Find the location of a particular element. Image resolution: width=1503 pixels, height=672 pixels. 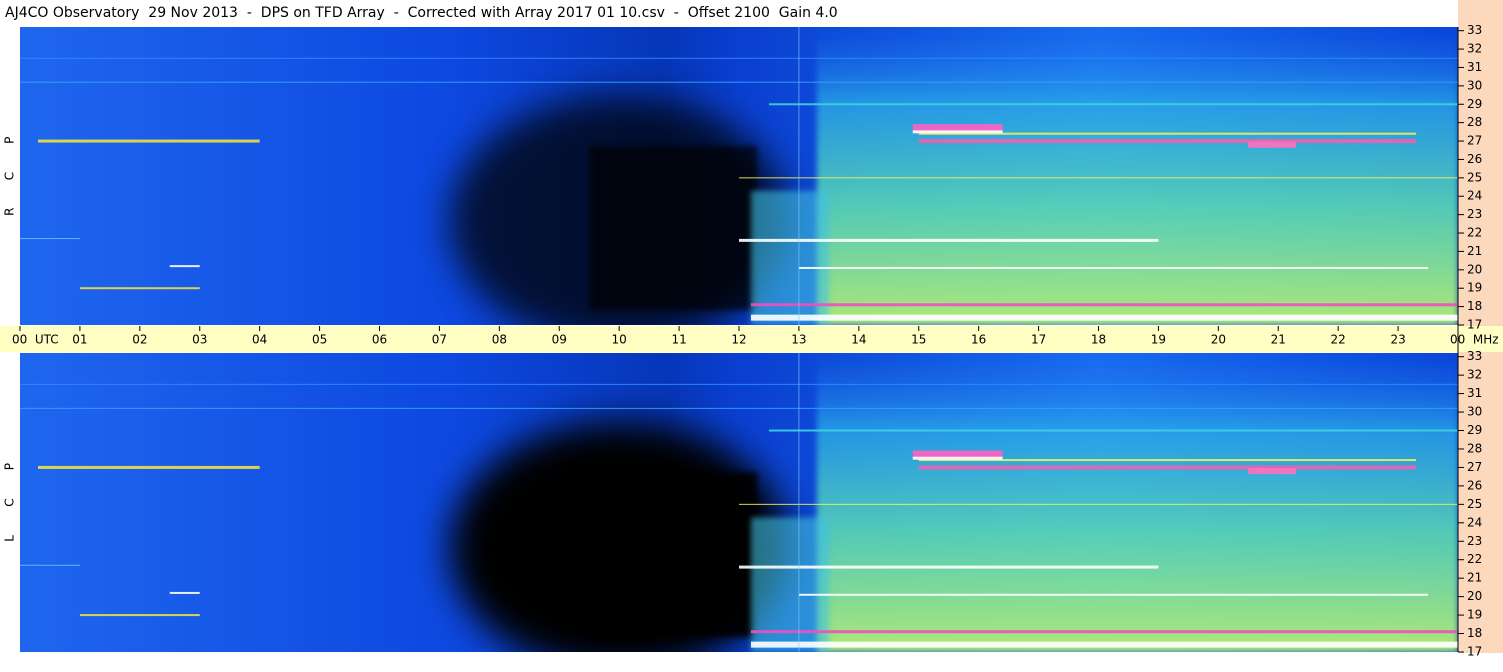

time-tick-label: 14 is located at coordinates (858, 340).